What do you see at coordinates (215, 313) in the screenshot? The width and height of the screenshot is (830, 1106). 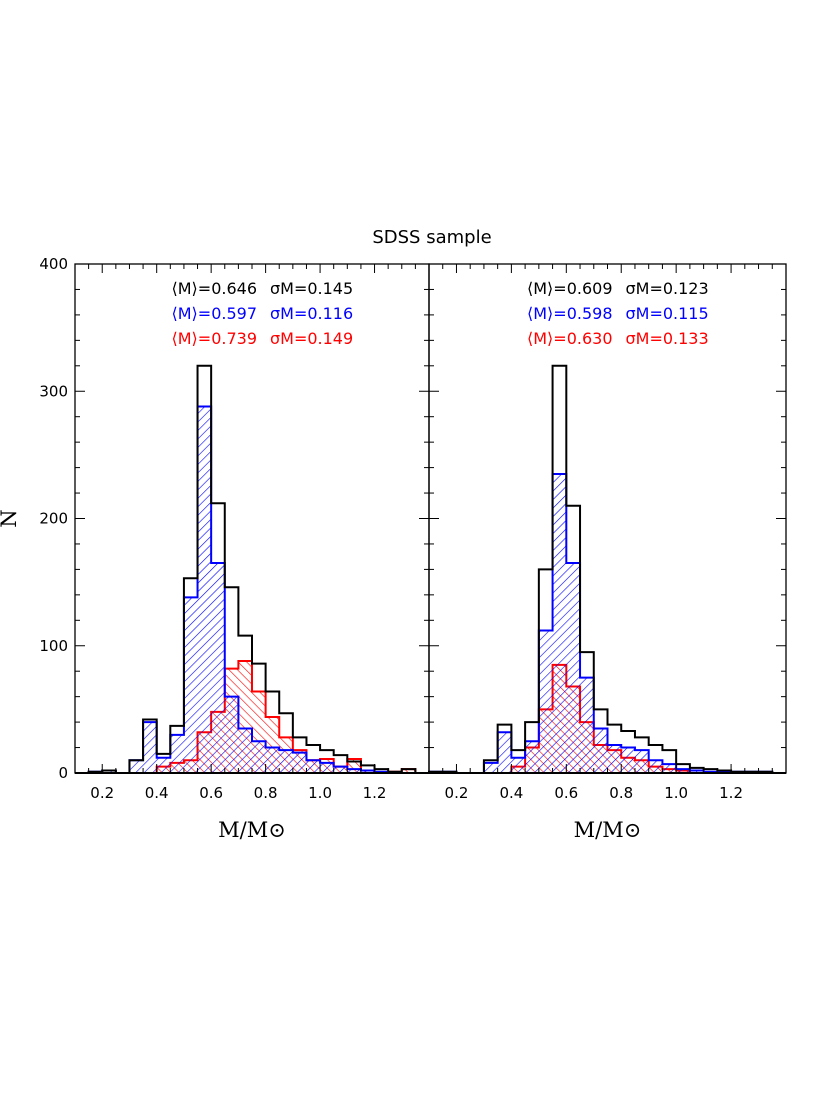 I see `mean-annotation: ⟨M⟩=0.597` at bounding box center [215, 313].